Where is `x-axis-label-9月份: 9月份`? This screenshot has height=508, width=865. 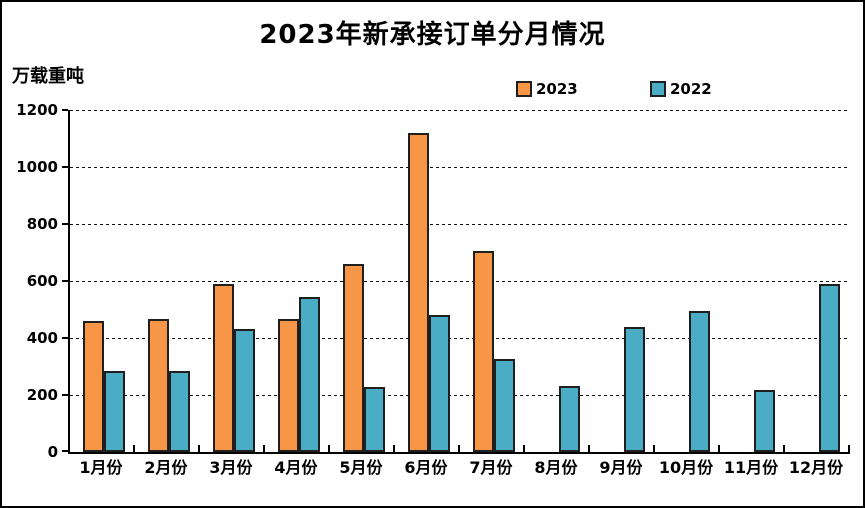 x-axis-label-9月份: 9月份 is located at coordinates (621, 467).